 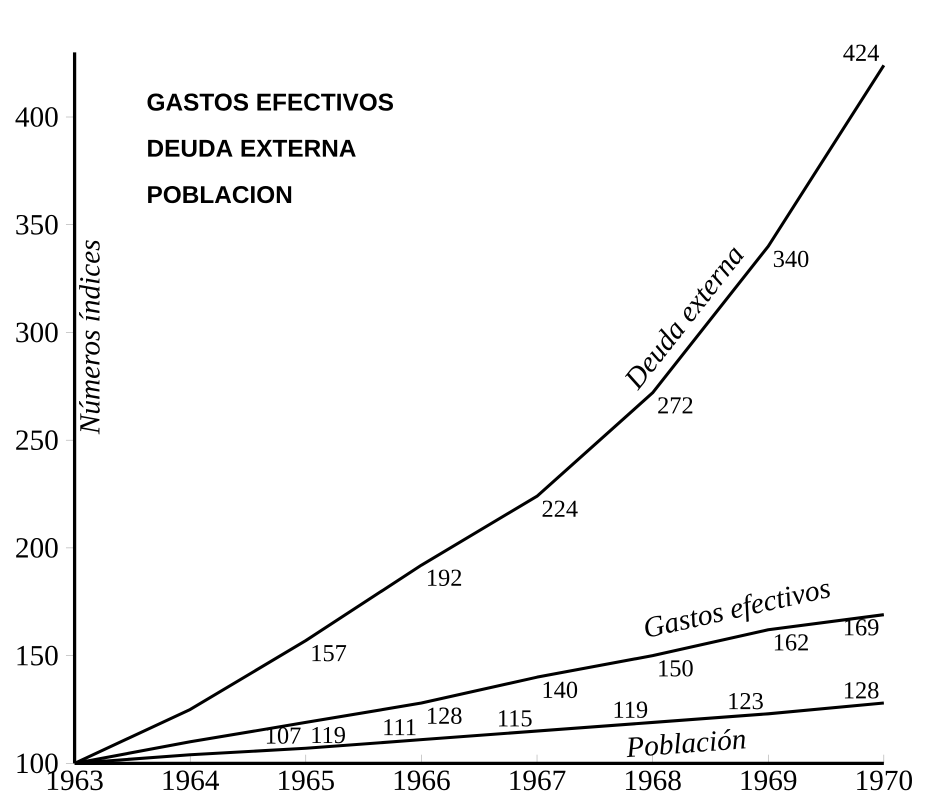 I want to click on data-label: 140, so click(x=561, y=690).